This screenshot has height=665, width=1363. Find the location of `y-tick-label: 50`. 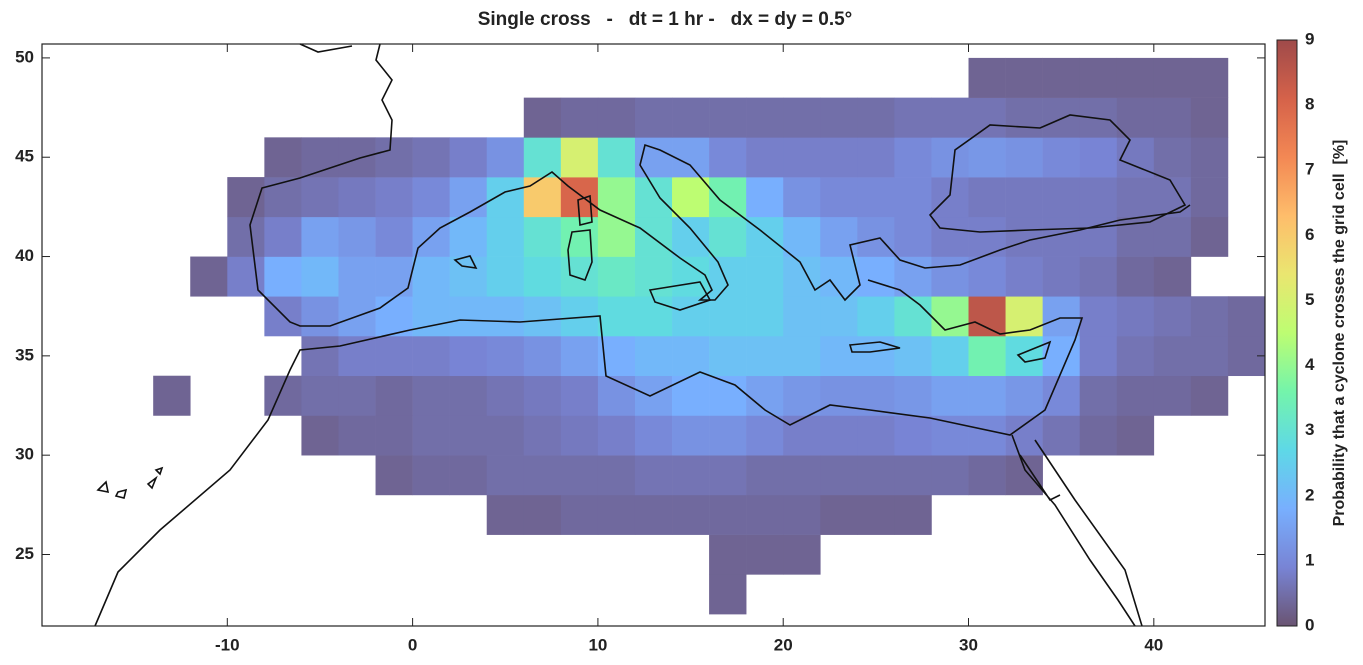

y-tick-label: 50 is located at coordinates (24, 56).